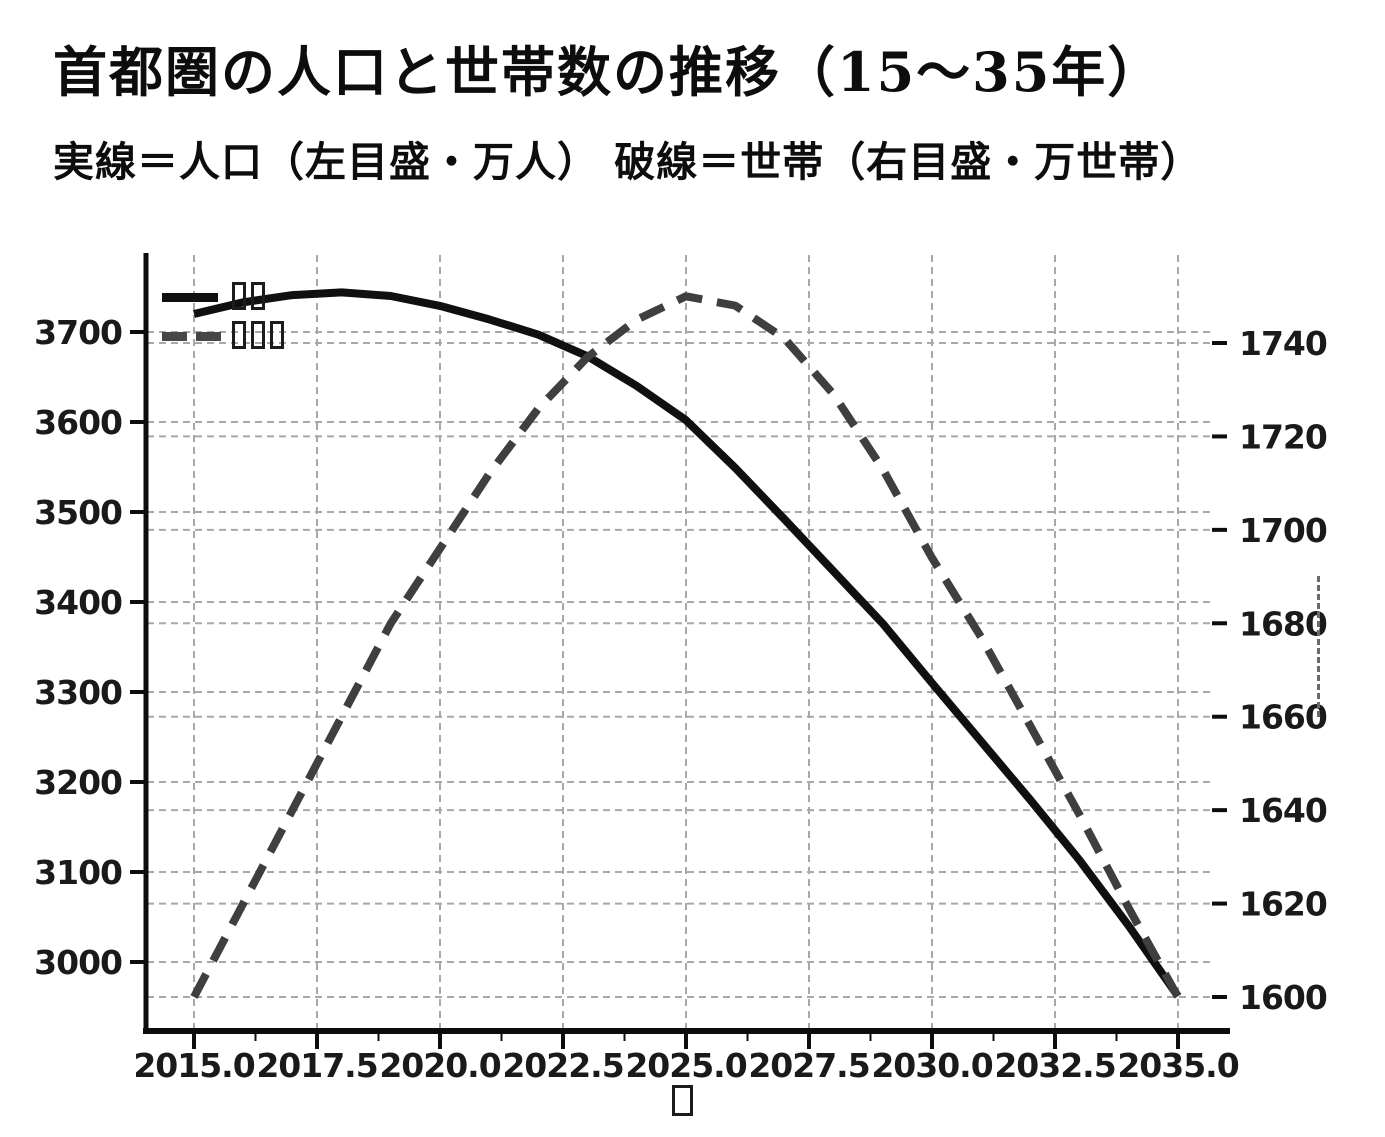  Describe the element at coordinates (1283, 623) in the screenshot. I see `right-tick-label: 1680` at that location.